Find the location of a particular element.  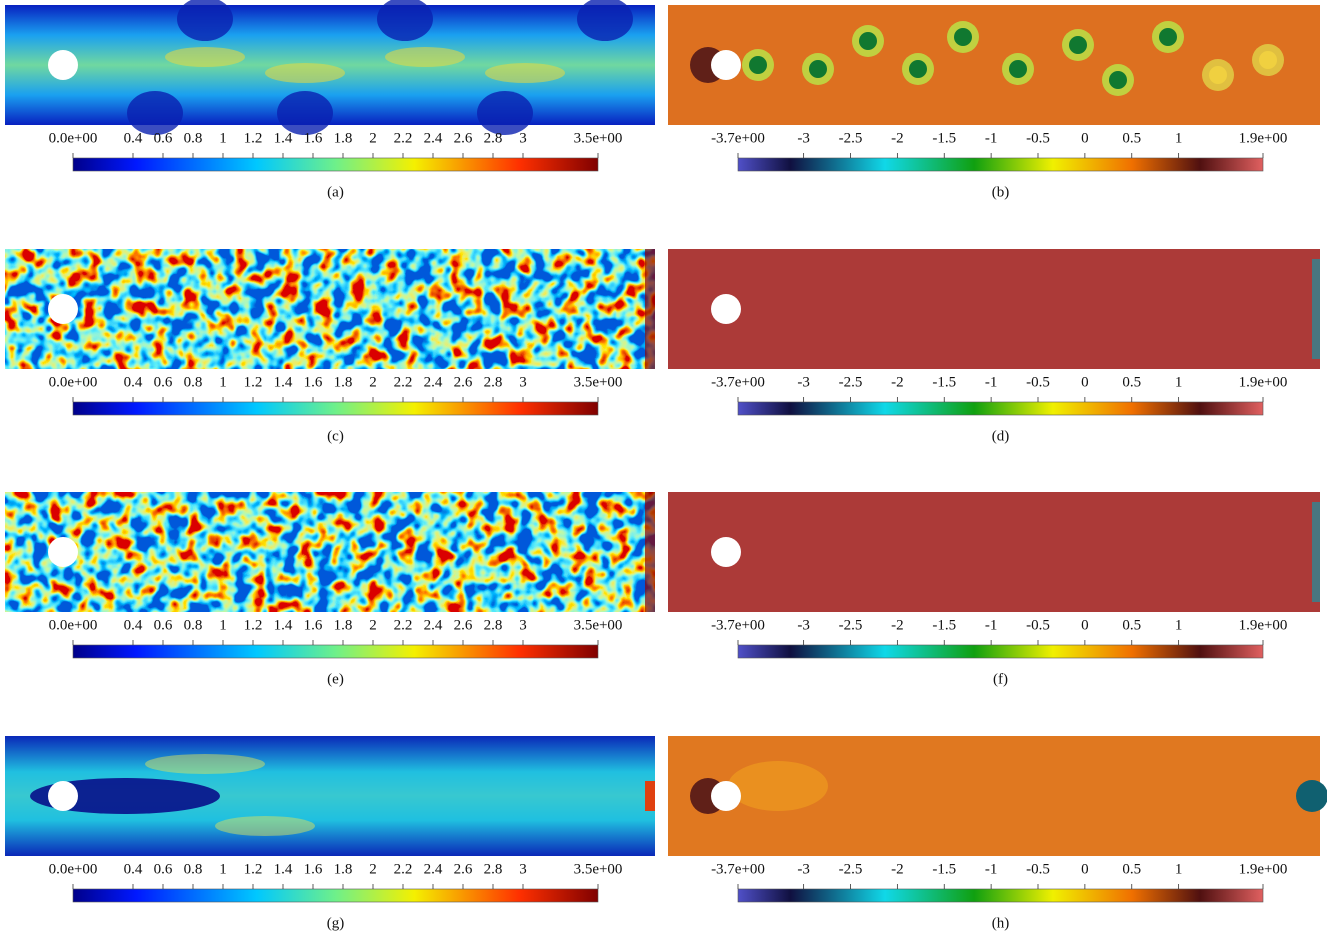

panel-caption: (e) is located at coordinates (335, 679).